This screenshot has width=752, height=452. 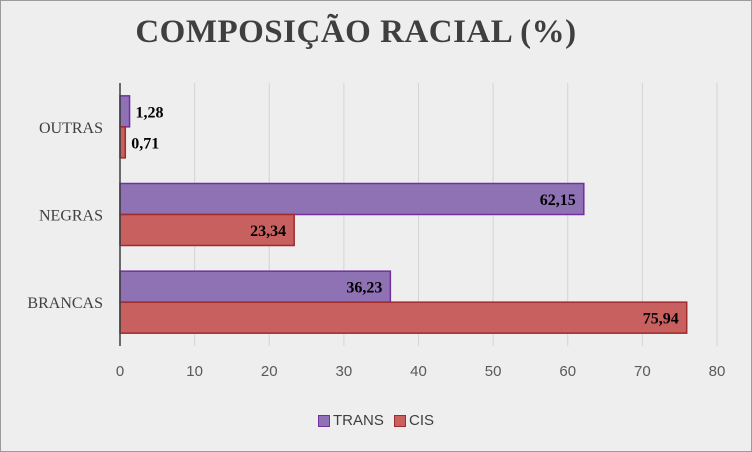 What do you see at coordinates (123, 142) in the screenshot?
I see `bar-cis-outras` at bounding box center [123, 142].